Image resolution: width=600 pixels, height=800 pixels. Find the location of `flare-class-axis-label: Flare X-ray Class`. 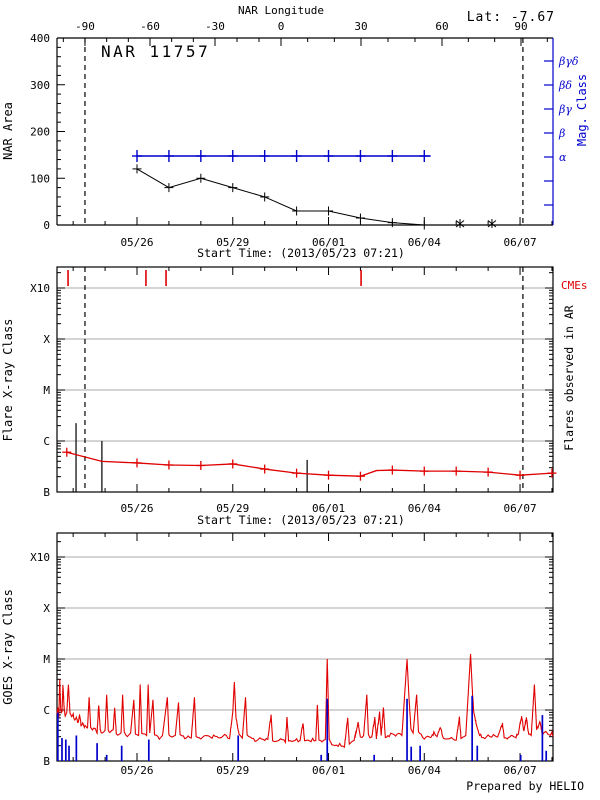

flare-class-axis-label: Flare X-ray Class is located at coordinates (8, 380).